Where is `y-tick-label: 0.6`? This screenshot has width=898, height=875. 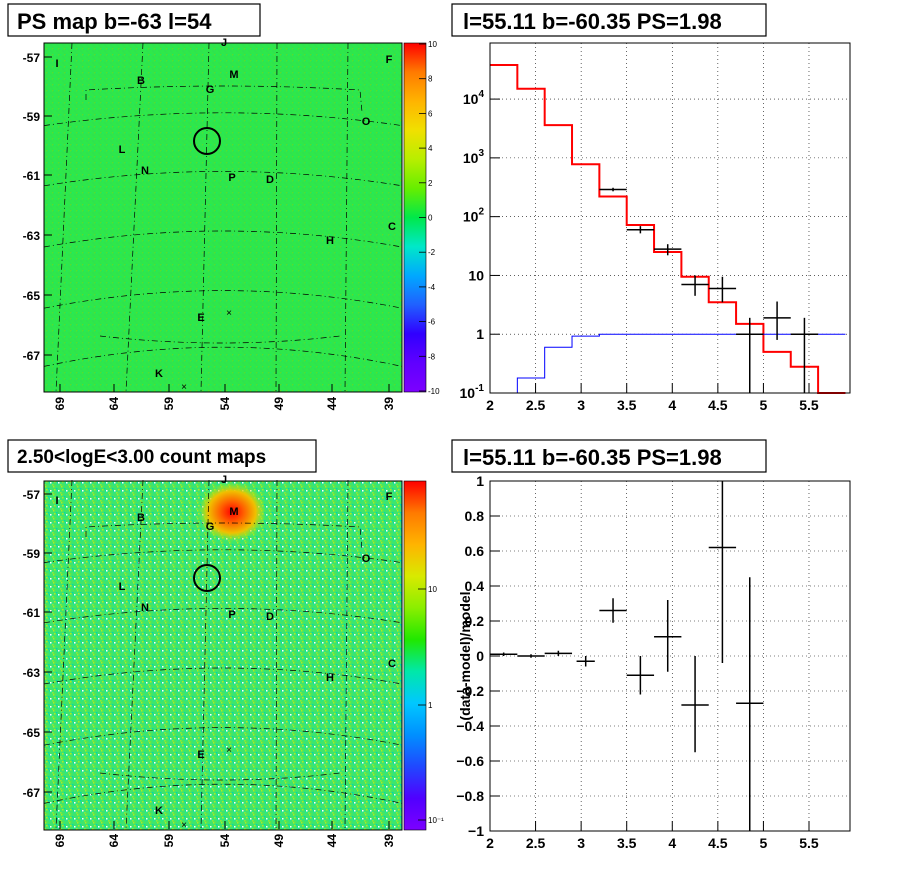
y-tick-label: 0.6 is located at coordinates (475, 551).